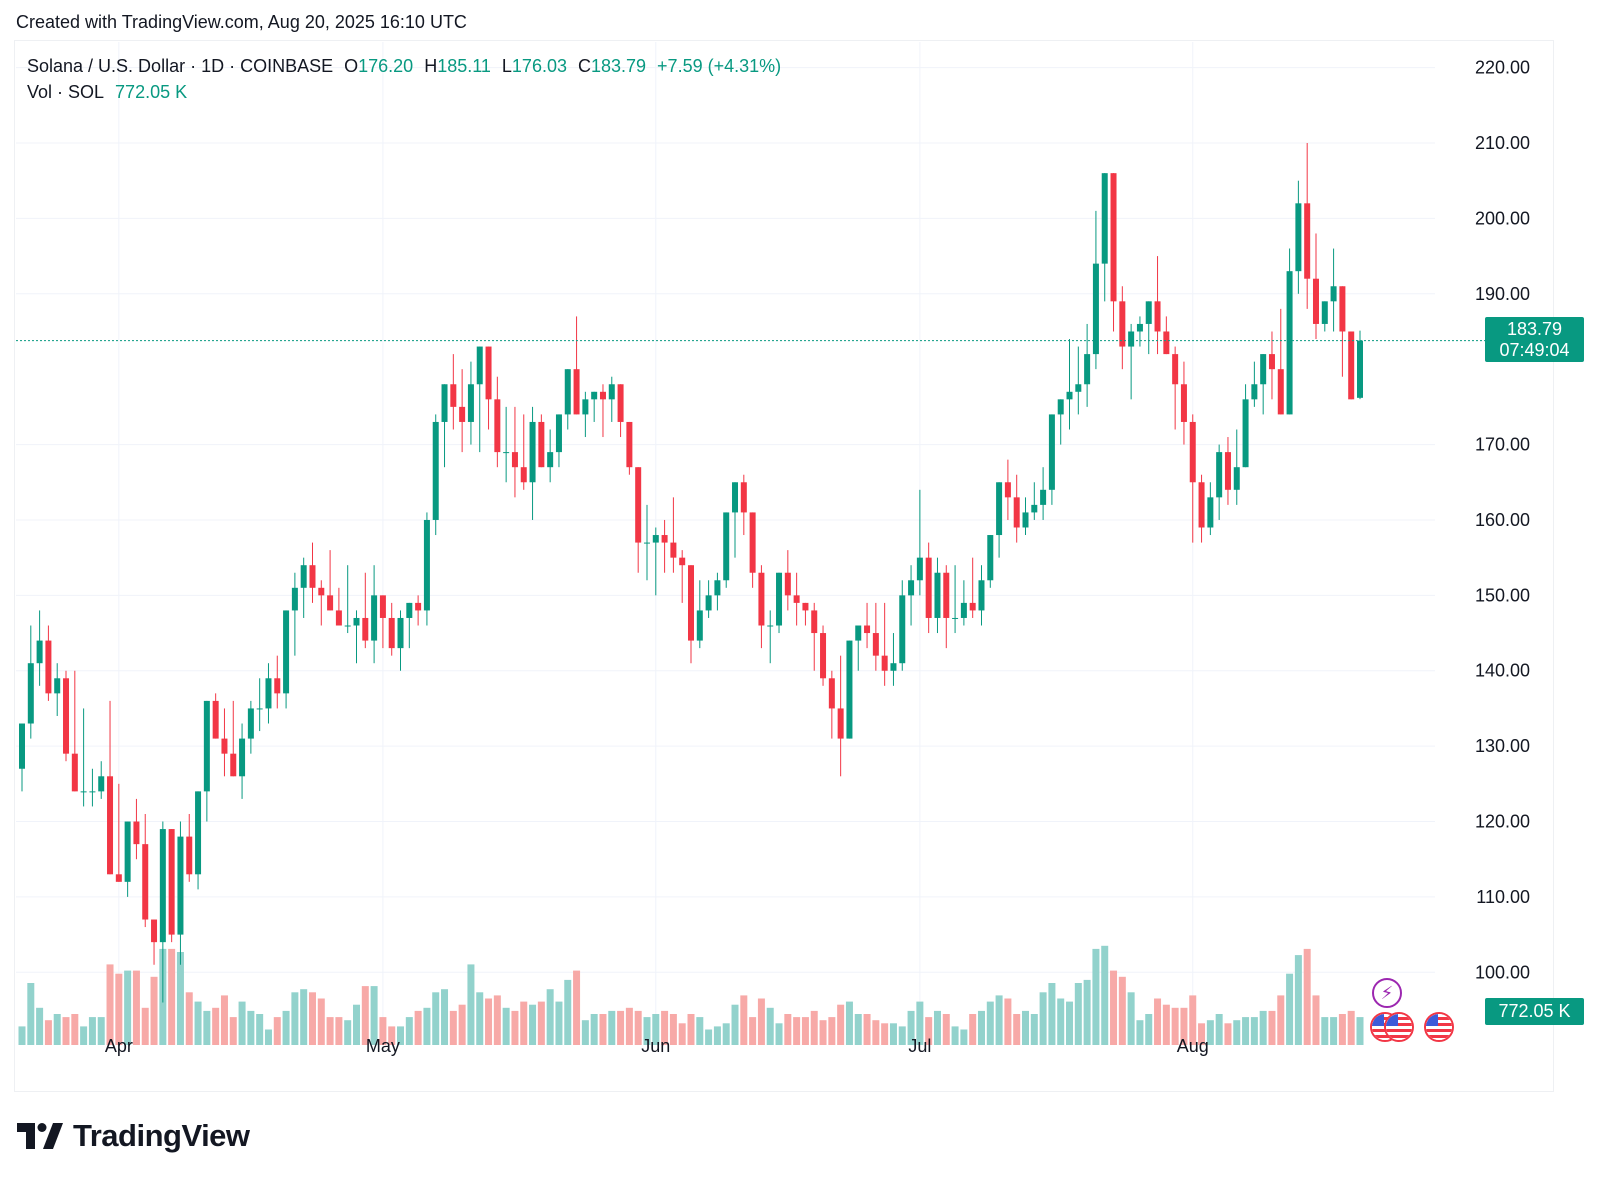 The width and height of the screenshot is (1600, 1178). Describe the element at coordinates (180, 66) in the screenshot. I see `legend-symbol: Solana / U.S. Dollar · 1D · COINBASE` at that location.